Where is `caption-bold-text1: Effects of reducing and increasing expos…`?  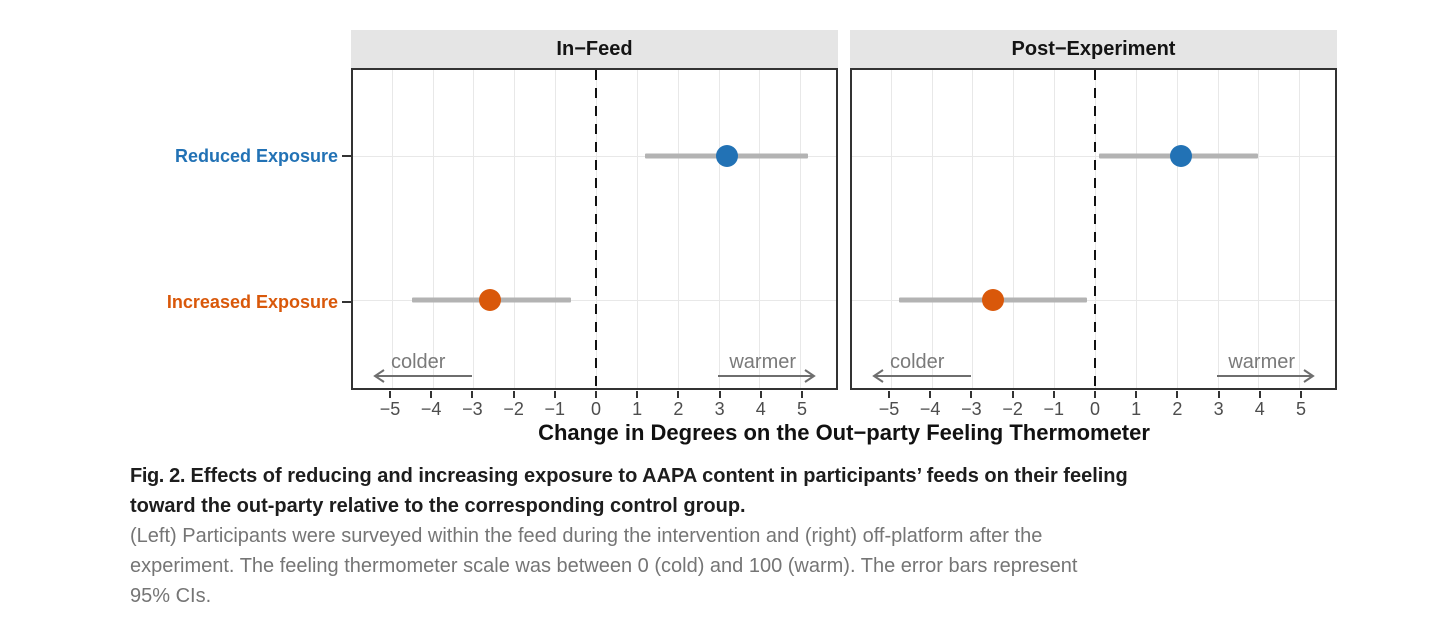 caption-bold-text1: Effects of reducing and increasing expos… is located at coordinates (659, 476).